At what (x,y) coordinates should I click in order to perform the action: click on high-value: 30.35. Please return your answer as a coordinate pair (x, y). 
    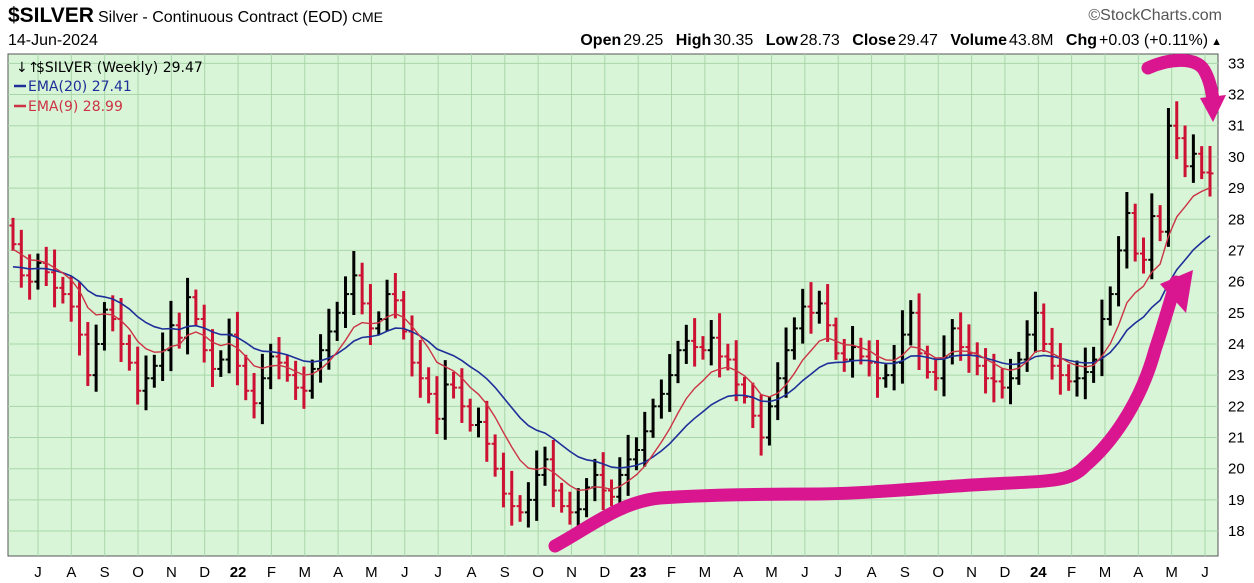
    Looking at the image, I should click on (733, 40).